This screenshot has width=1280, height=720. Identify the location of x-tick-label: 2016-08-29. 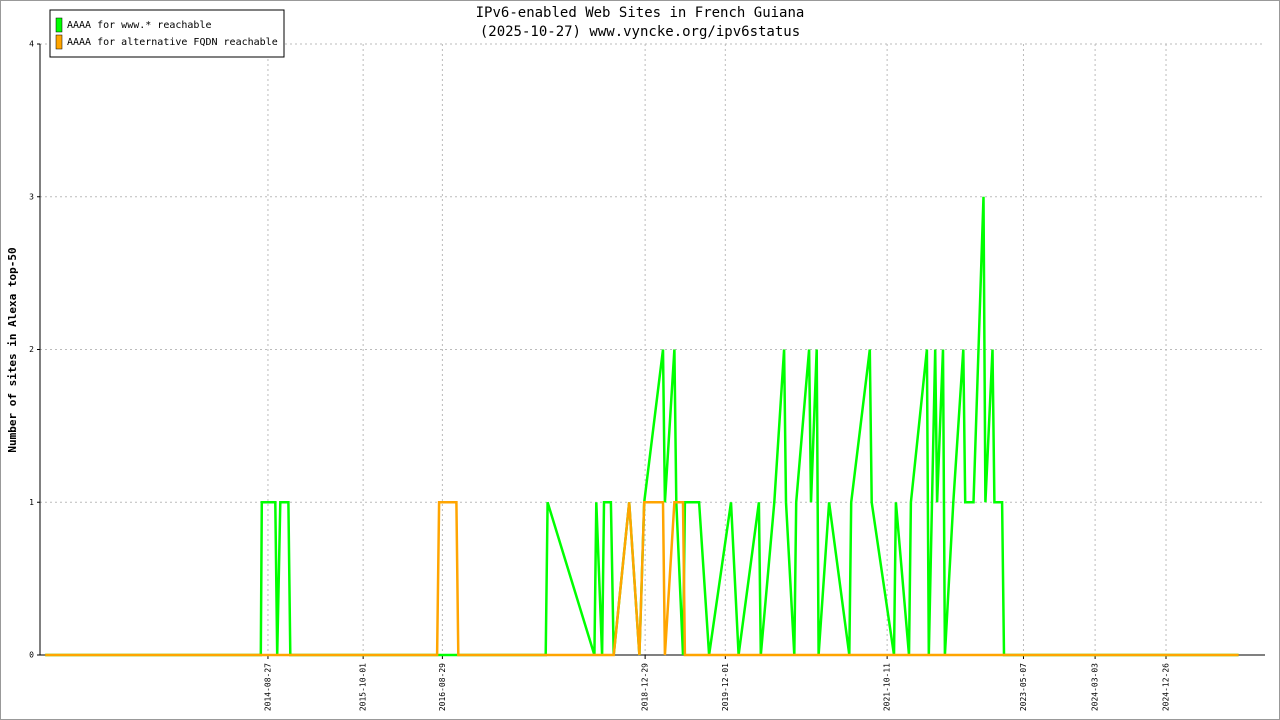
(442, 687).